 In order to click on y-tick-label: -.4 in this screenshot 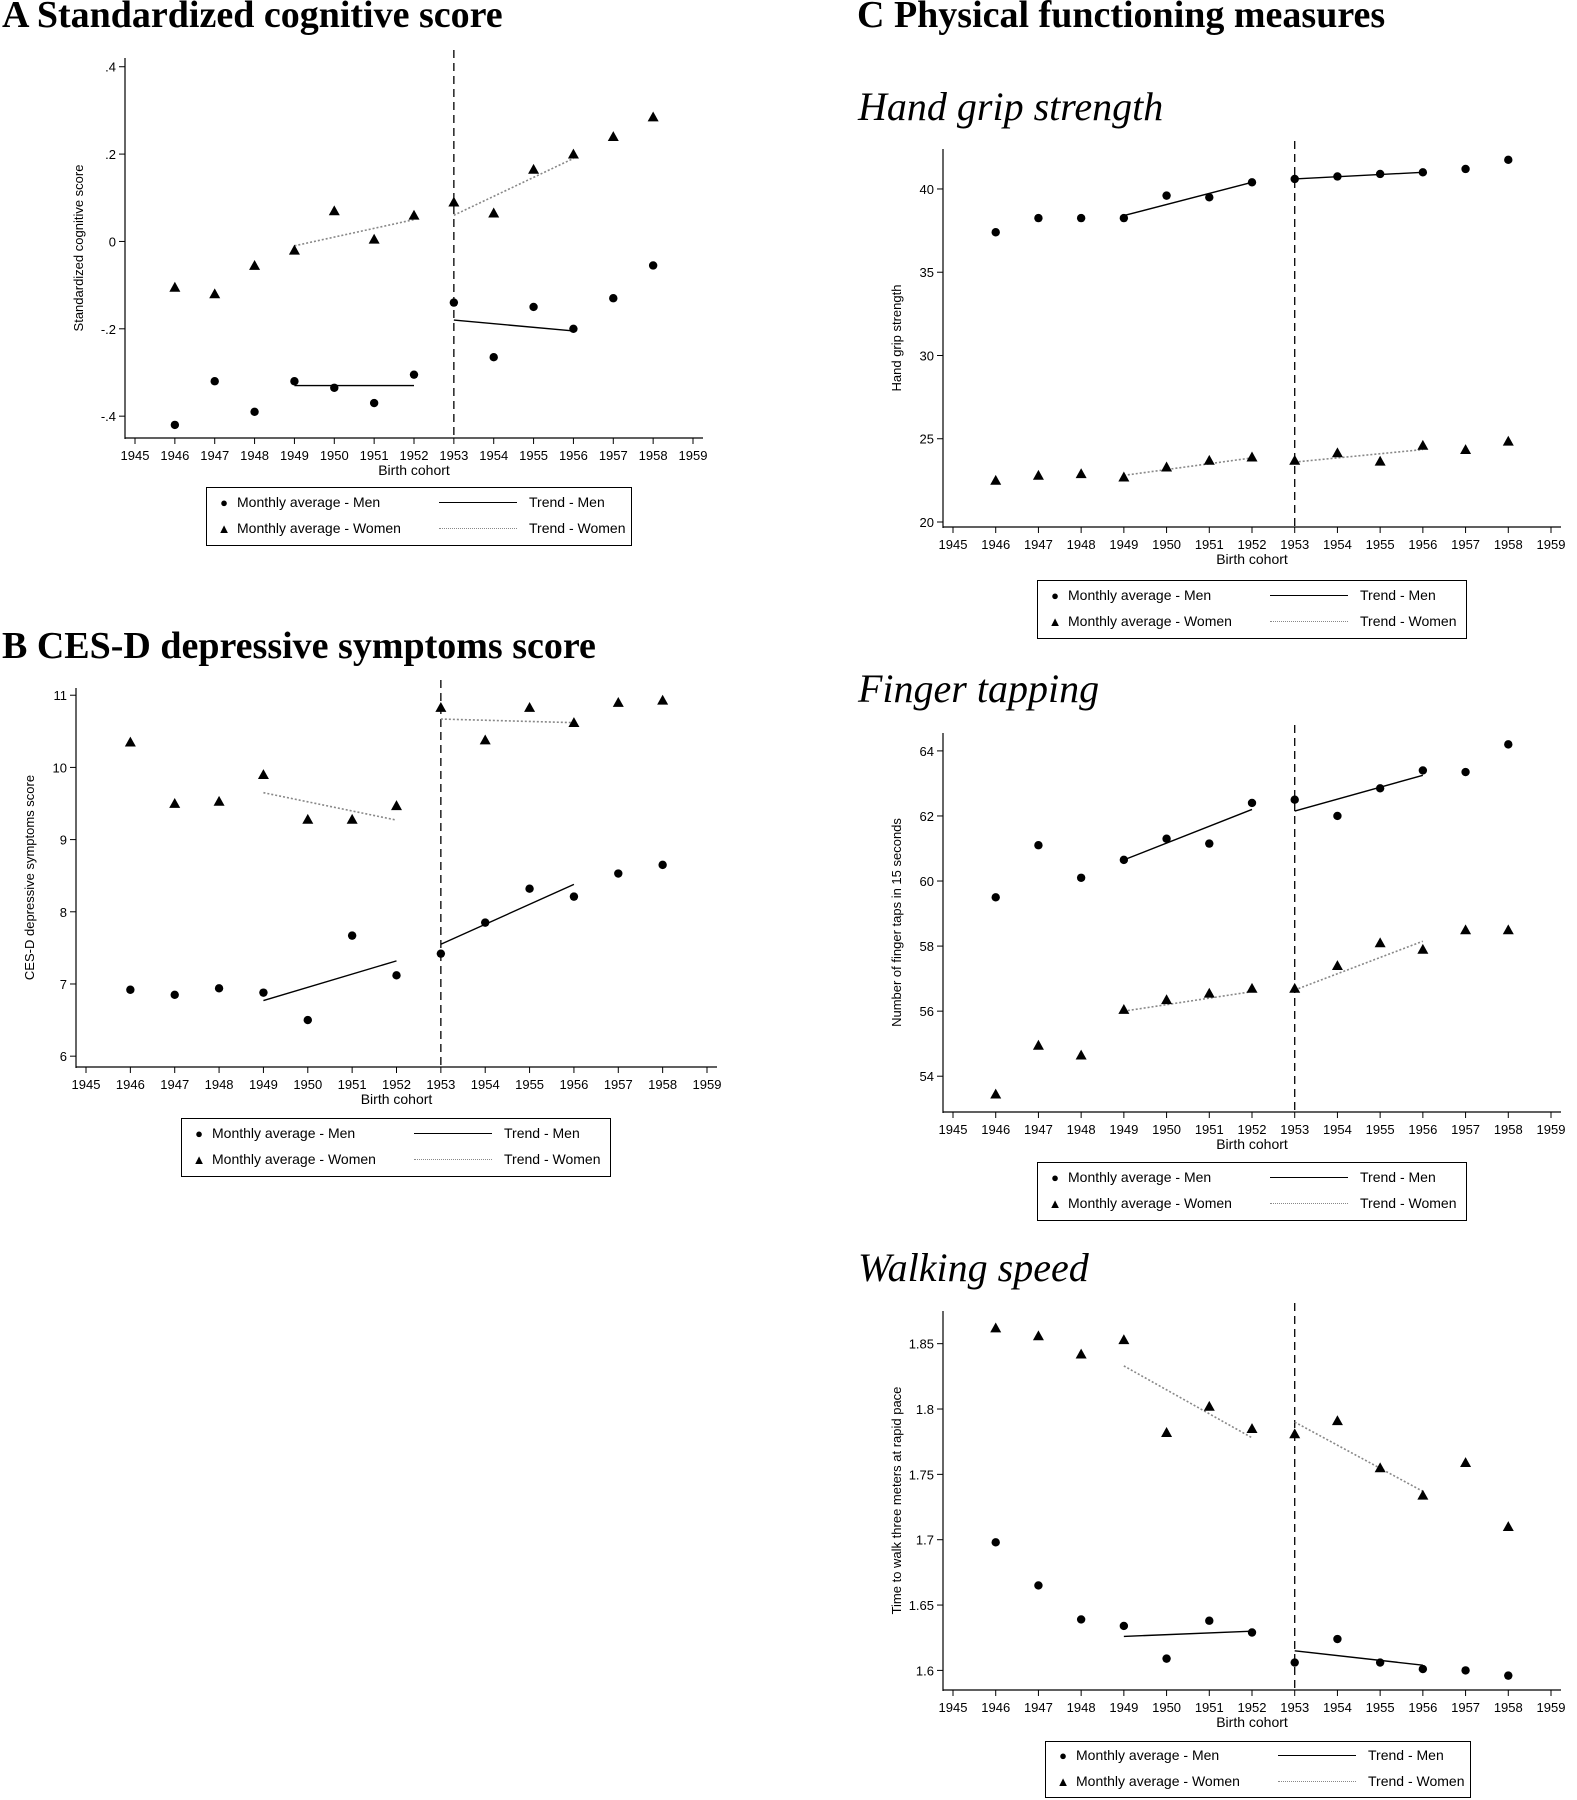, I will do `click(108, 416)`.